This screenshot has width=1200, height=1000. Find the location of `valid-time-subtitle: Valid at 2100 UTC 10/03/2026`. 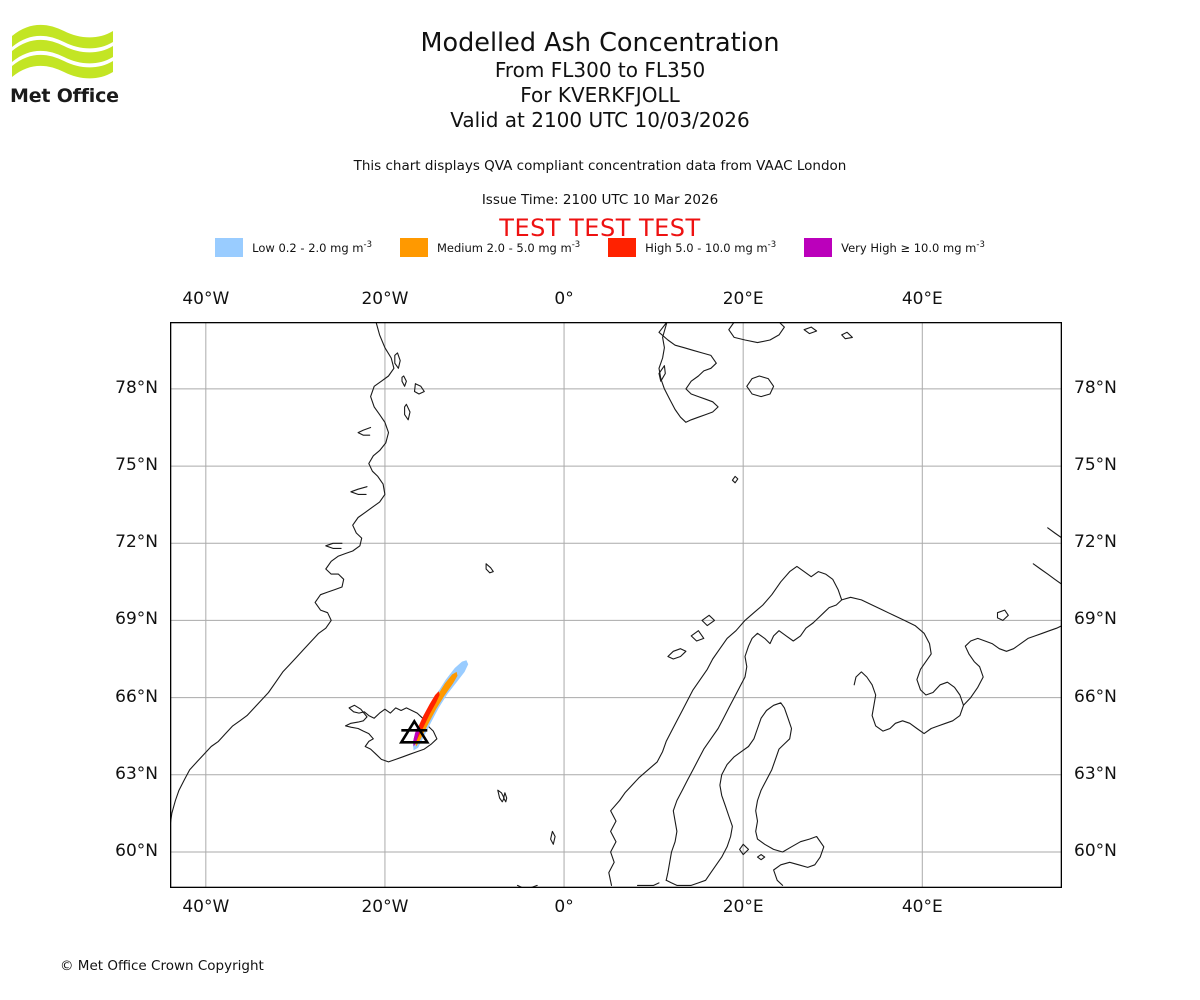

valid-time-subtitle: Valid at 2100 UTC 10/03/2026 is located at coordinates (600, 120).